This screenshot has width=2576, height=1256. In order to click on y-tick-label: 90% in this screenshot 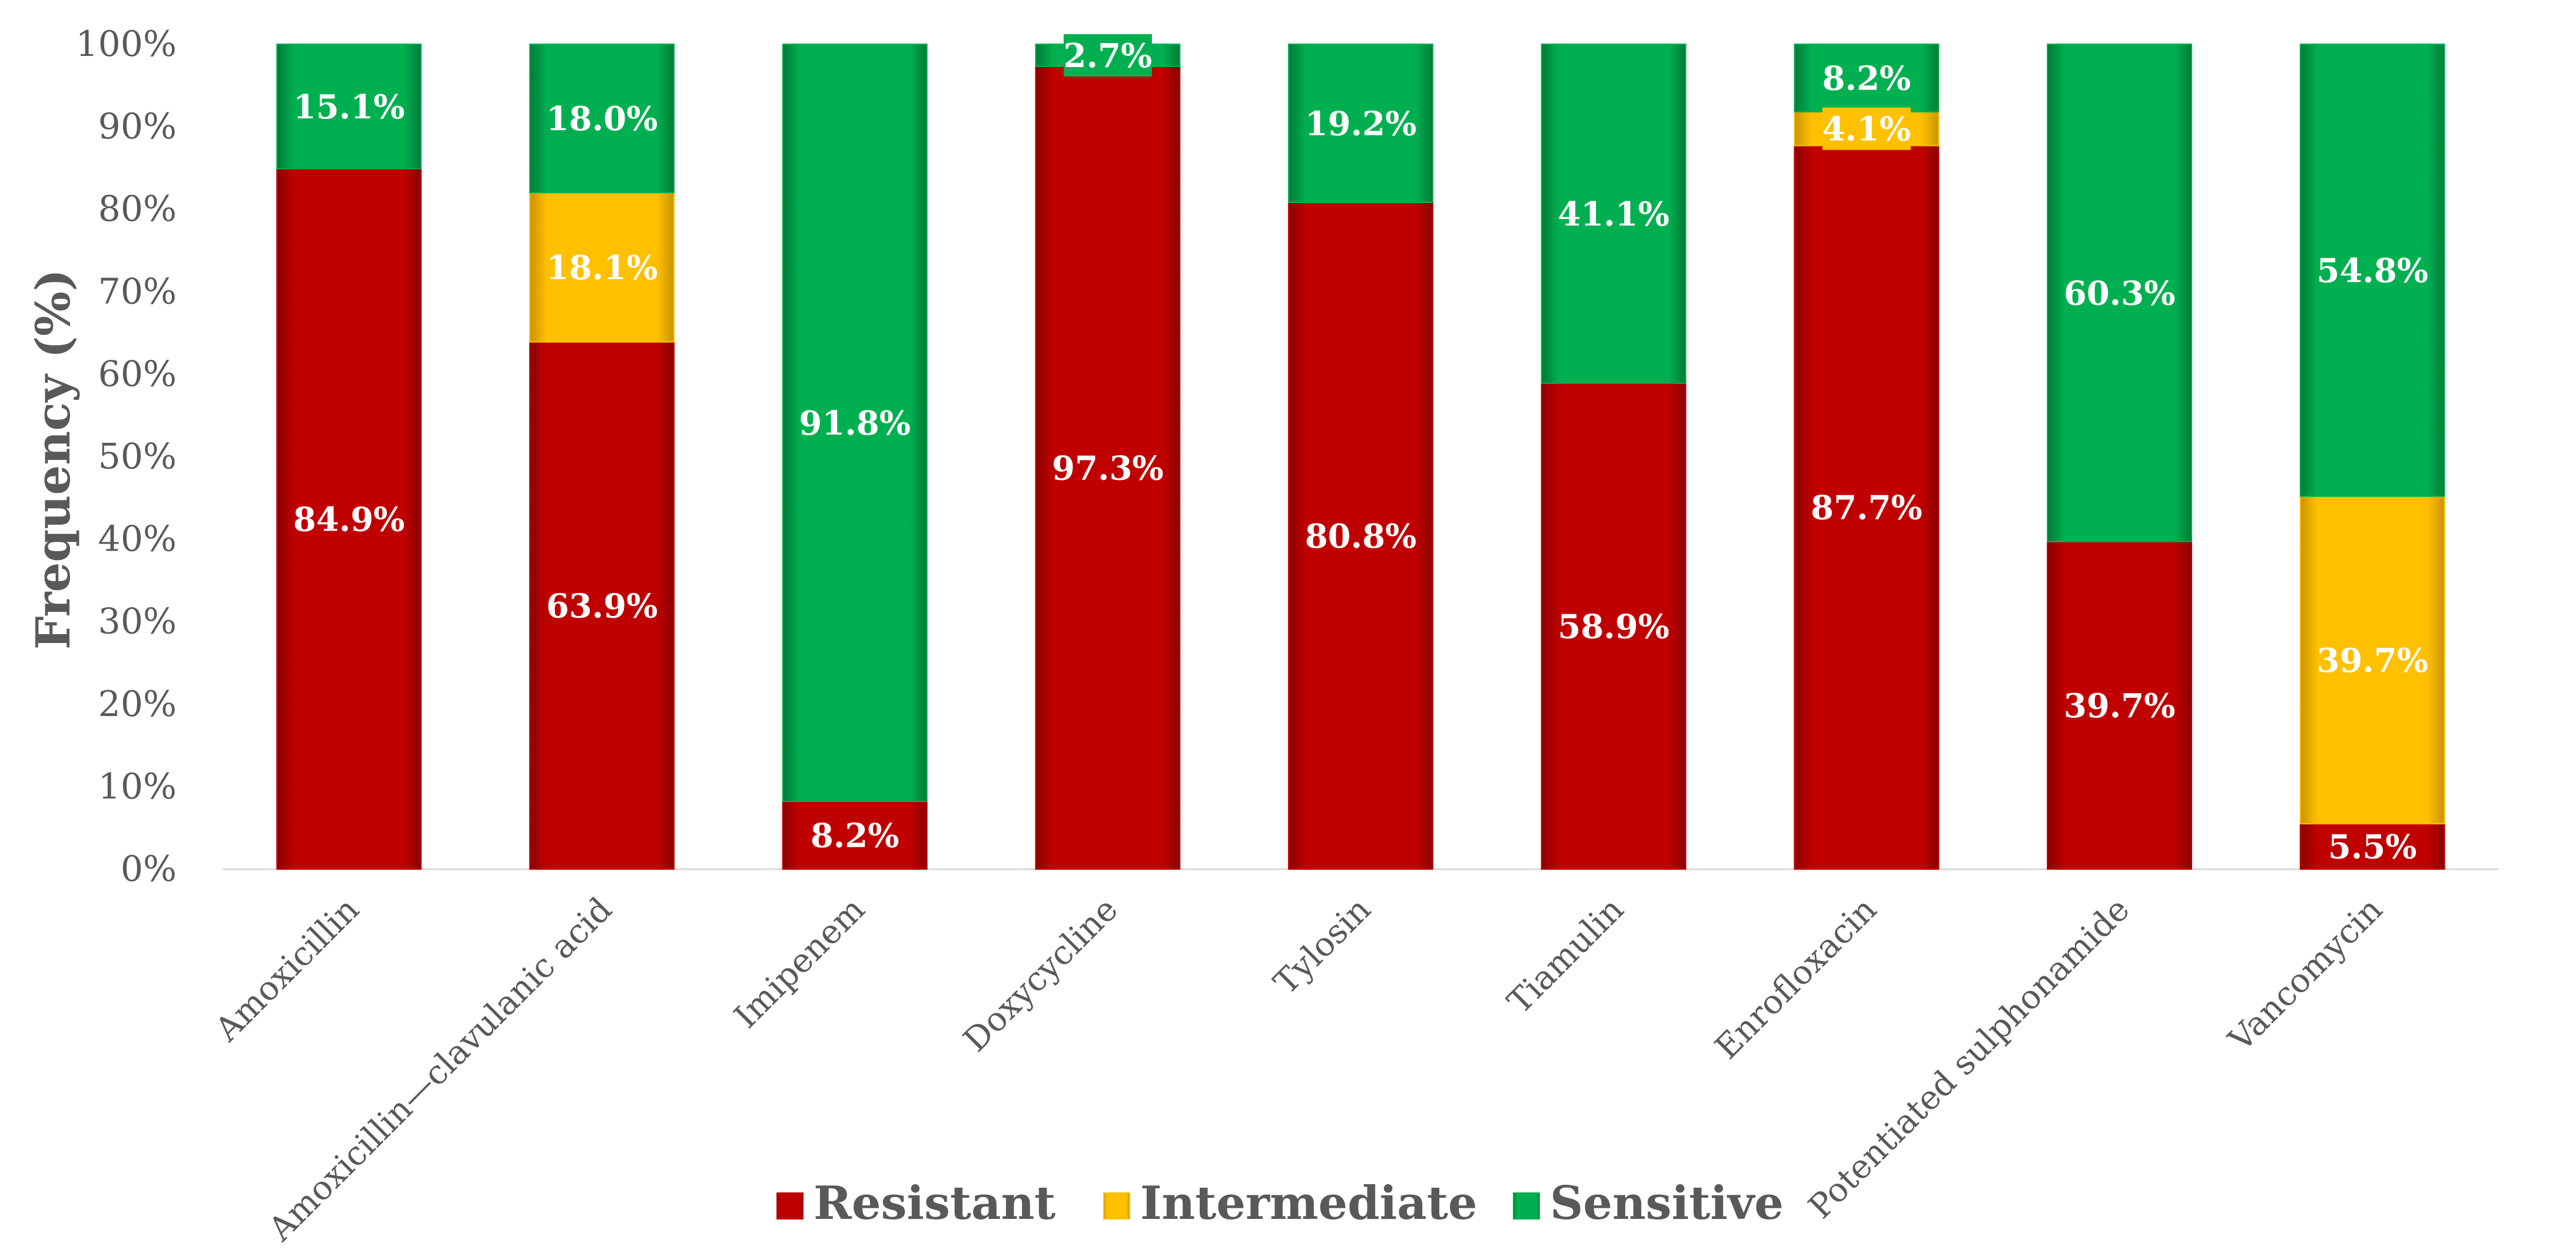, I will do `click(137, 127)`.